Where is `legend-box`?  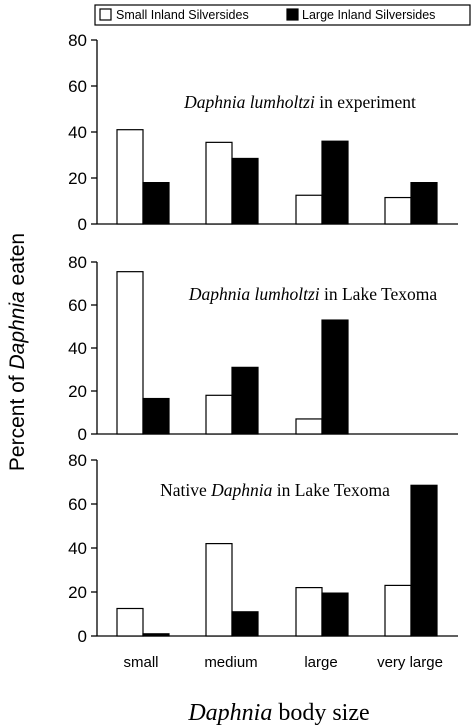
legend-box is located at coordinates (282, 15).